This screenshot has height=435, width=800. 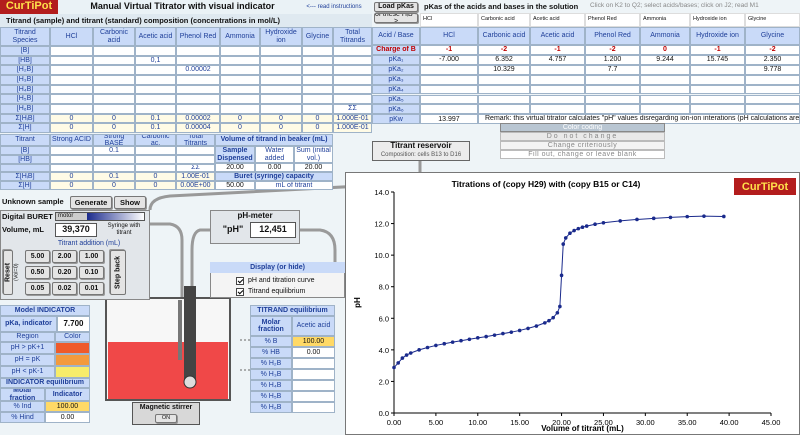 I want to click on x-tick-label: 10.00, so click(x=477, y=422).